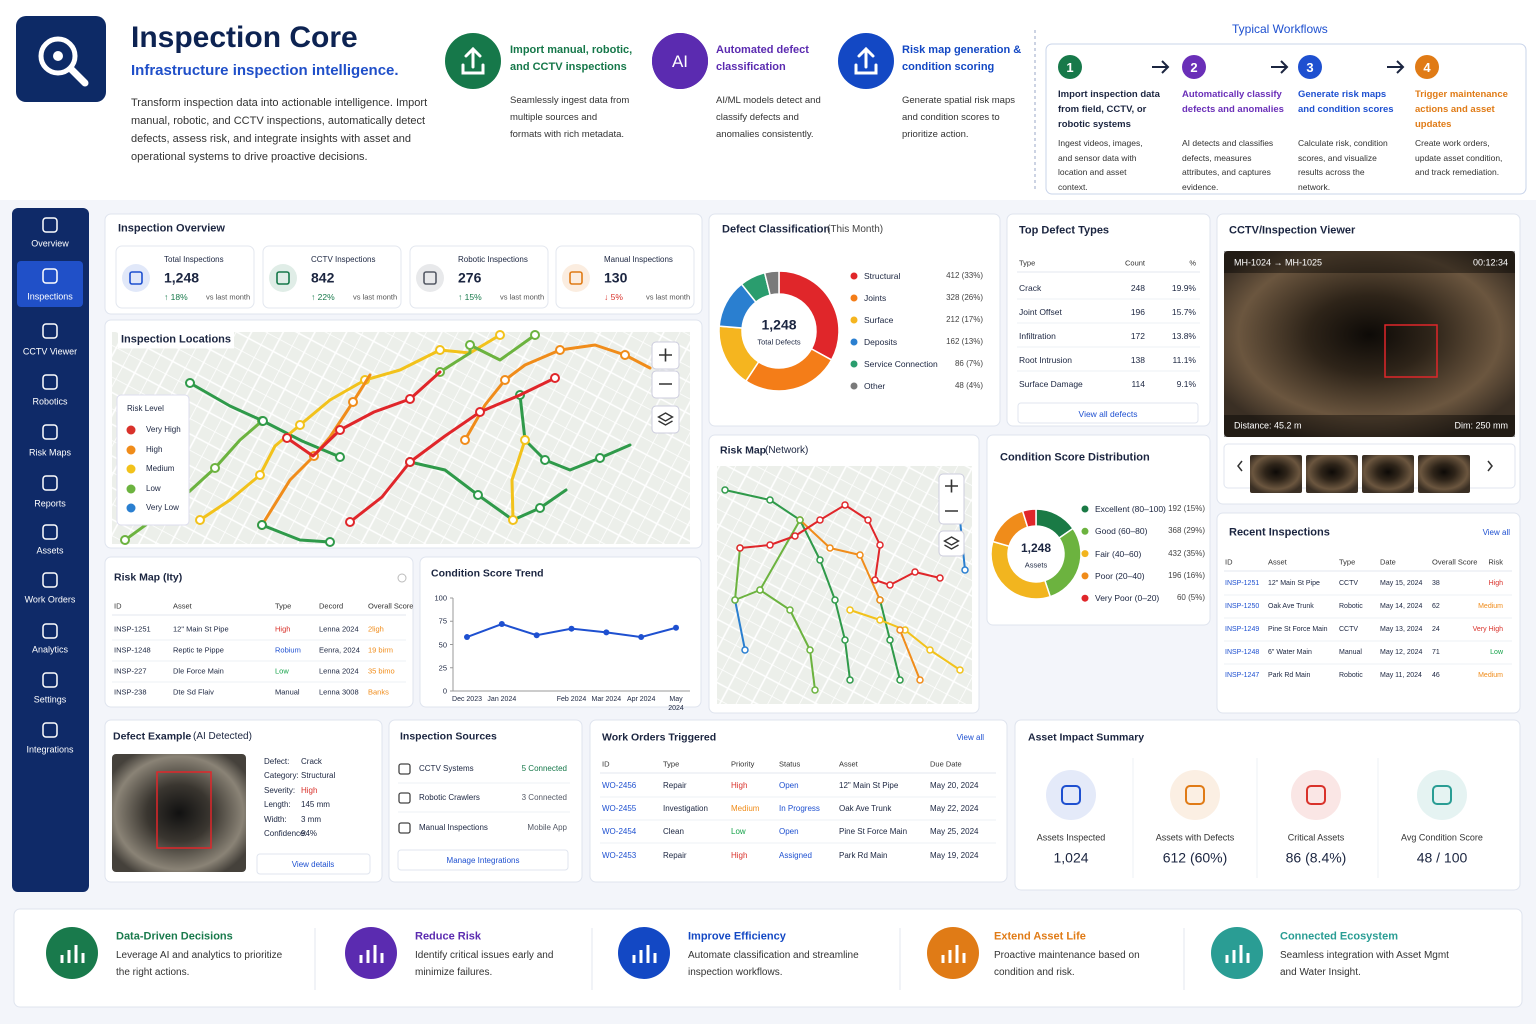 The height and width of the screenshot is (1024, 1536). What do you see at coordinates (1183, 311) in the screenshot?
I see `table-cell: 15.7%` at bounding box center [1183, 311].